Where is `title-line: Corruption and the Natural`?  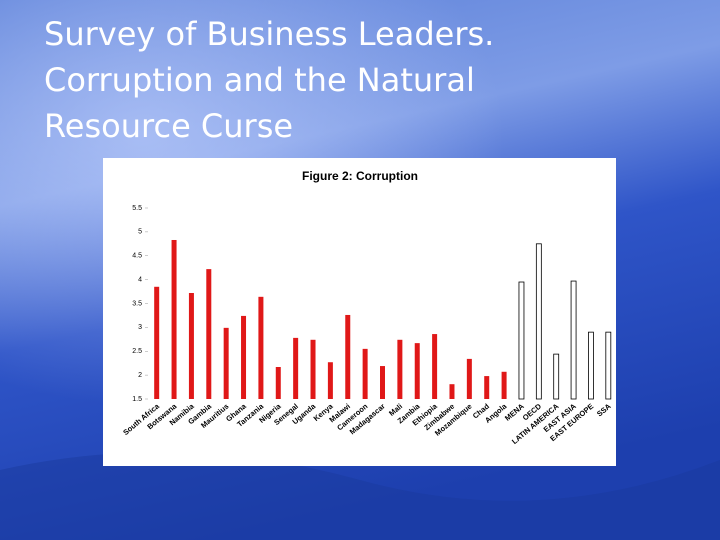 title-line: Corruption and the Natural is located at coordinates (259, 80).